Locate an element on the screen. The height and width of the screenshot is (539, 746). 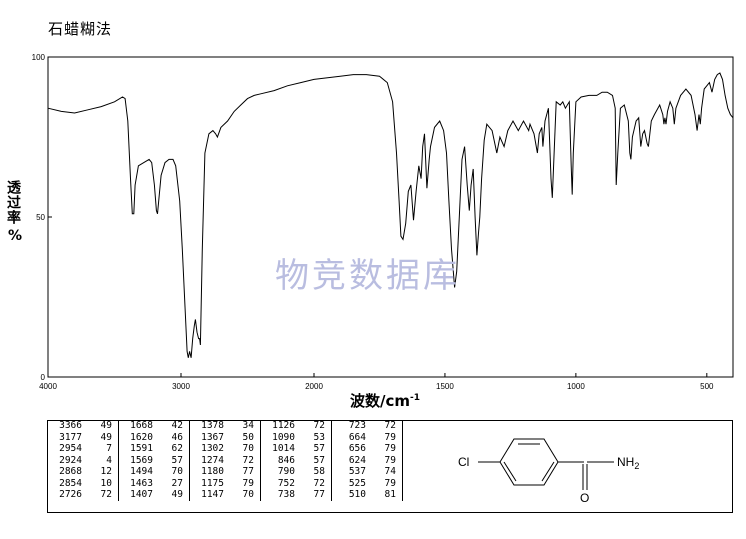
y-tick-label: 0 is located at coordinates (43, 377).